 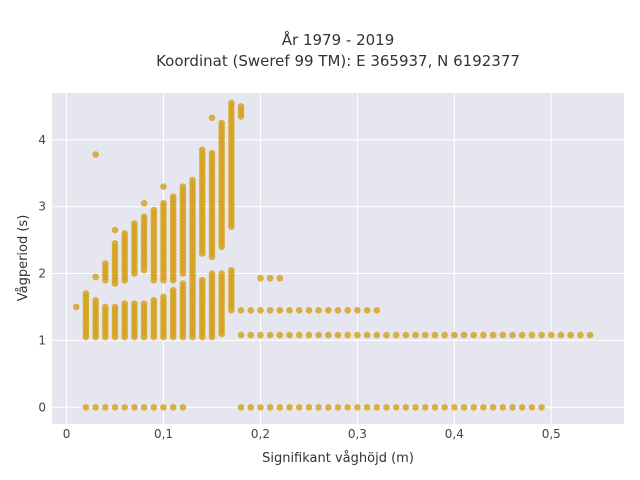 What do you see at coordinates (163, 434) in the screenshot?
I see `x-tick-label: 0,1` at bounding box center [163, 434].